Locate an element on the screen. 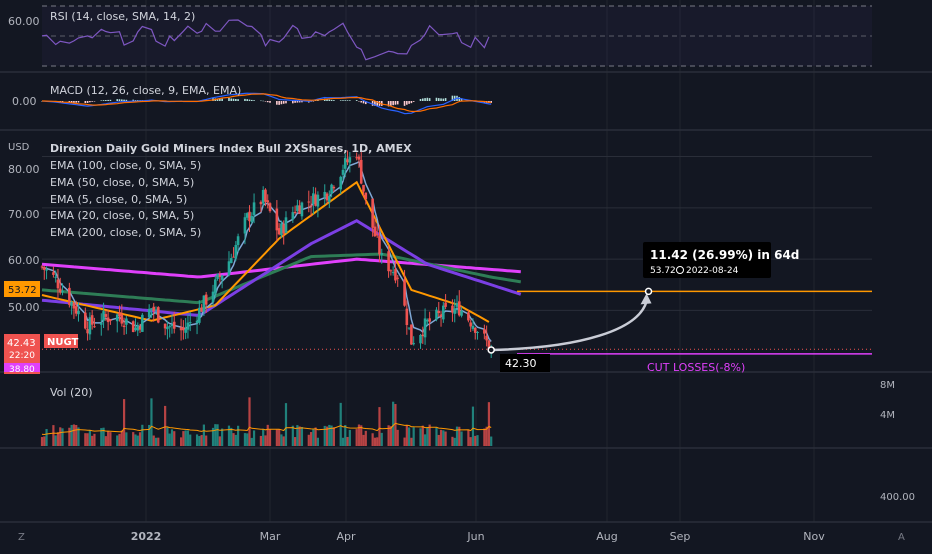  projection-end-point is located at coordinates (648, 291).